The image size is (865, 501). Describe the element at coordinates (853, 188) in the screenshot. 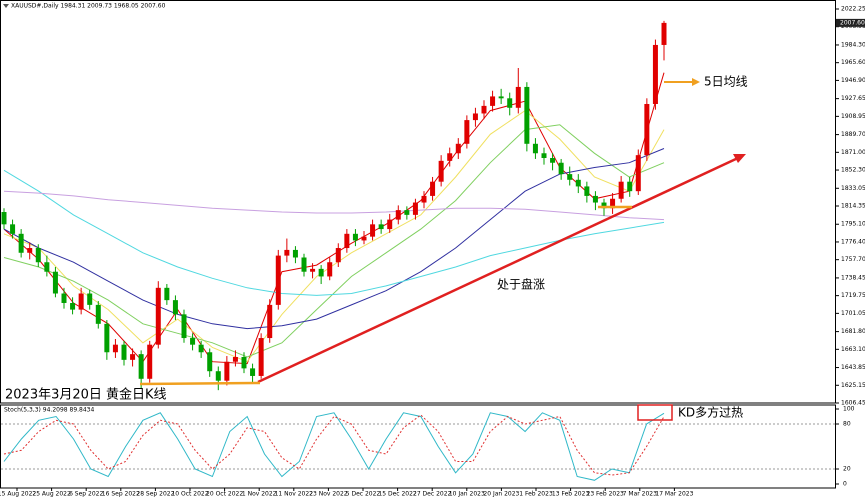

I see `y-tick-label: 1833.05` at that location.